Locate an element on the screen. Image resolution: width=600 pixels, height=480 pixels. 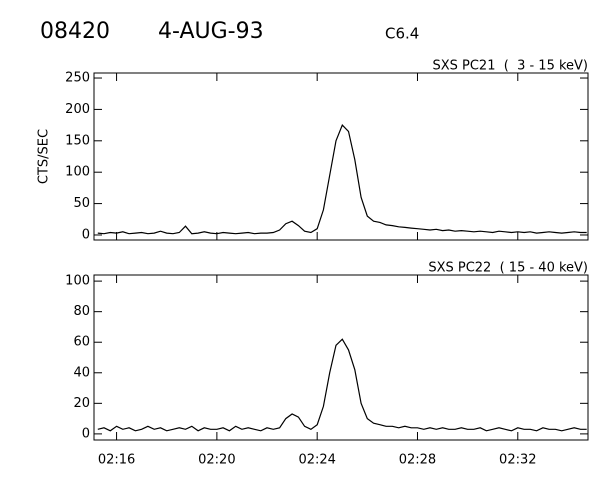
event-id: 08420 is located at coordinates (75, 31).